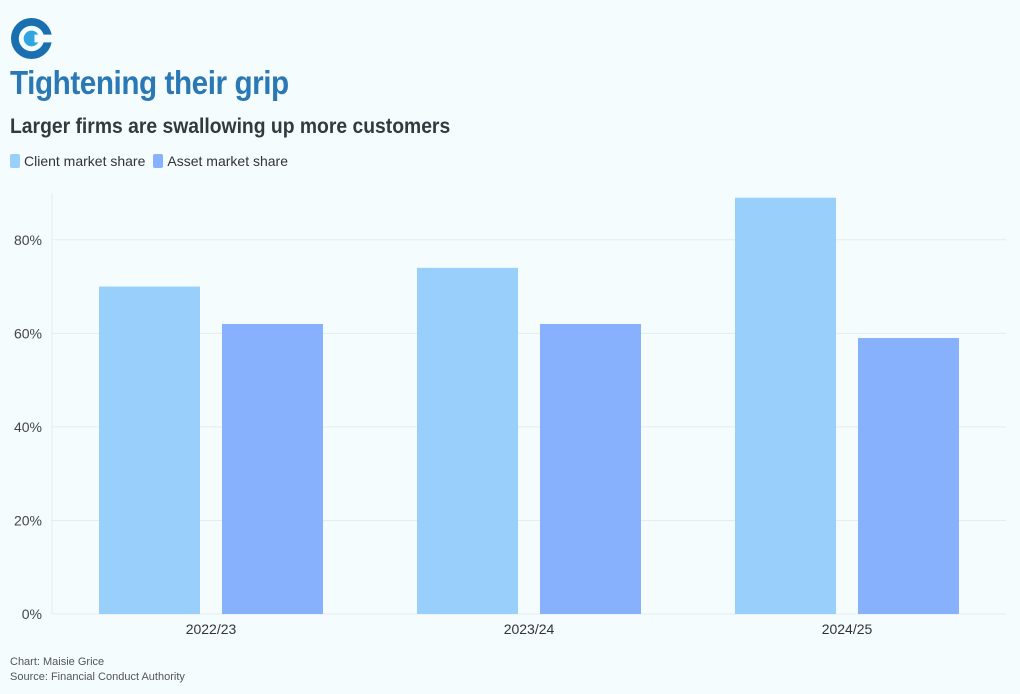 This screenshot has width=1020, height=694. Describe the element at coordinates (847, 629) in the screenshot. I see `x-tick-label: 2024/25` at that location.